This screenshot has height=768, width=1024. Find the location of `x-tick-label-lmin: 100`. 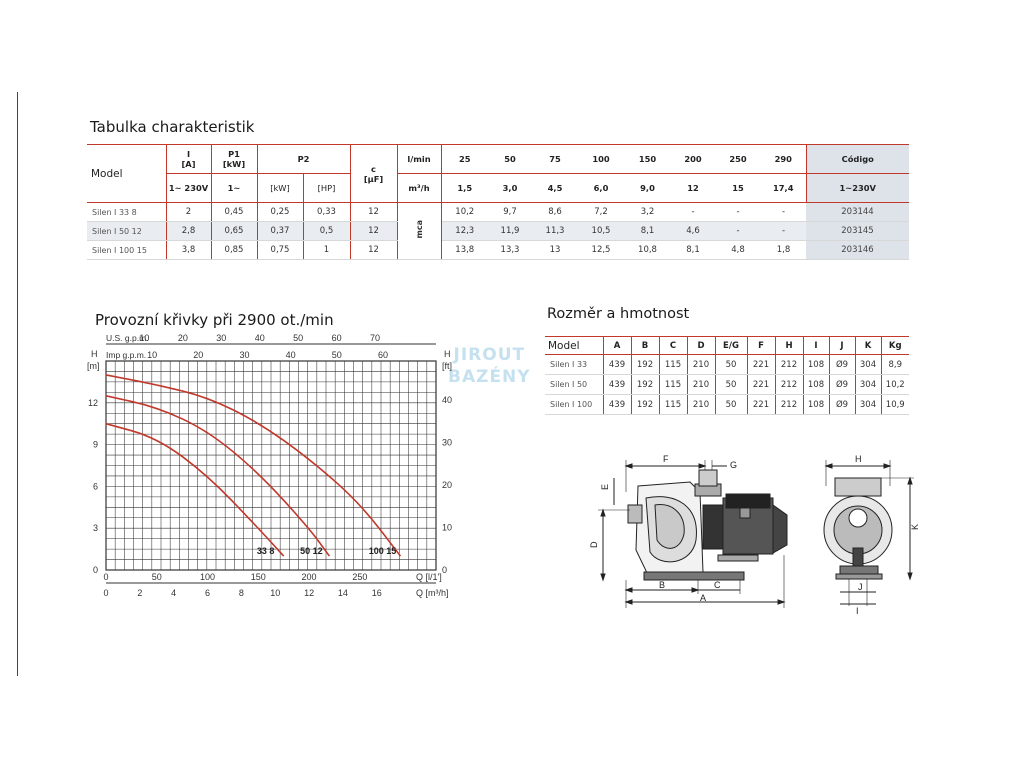

x-tick-label-lmin: 100 is located at coordinates (207, 577).